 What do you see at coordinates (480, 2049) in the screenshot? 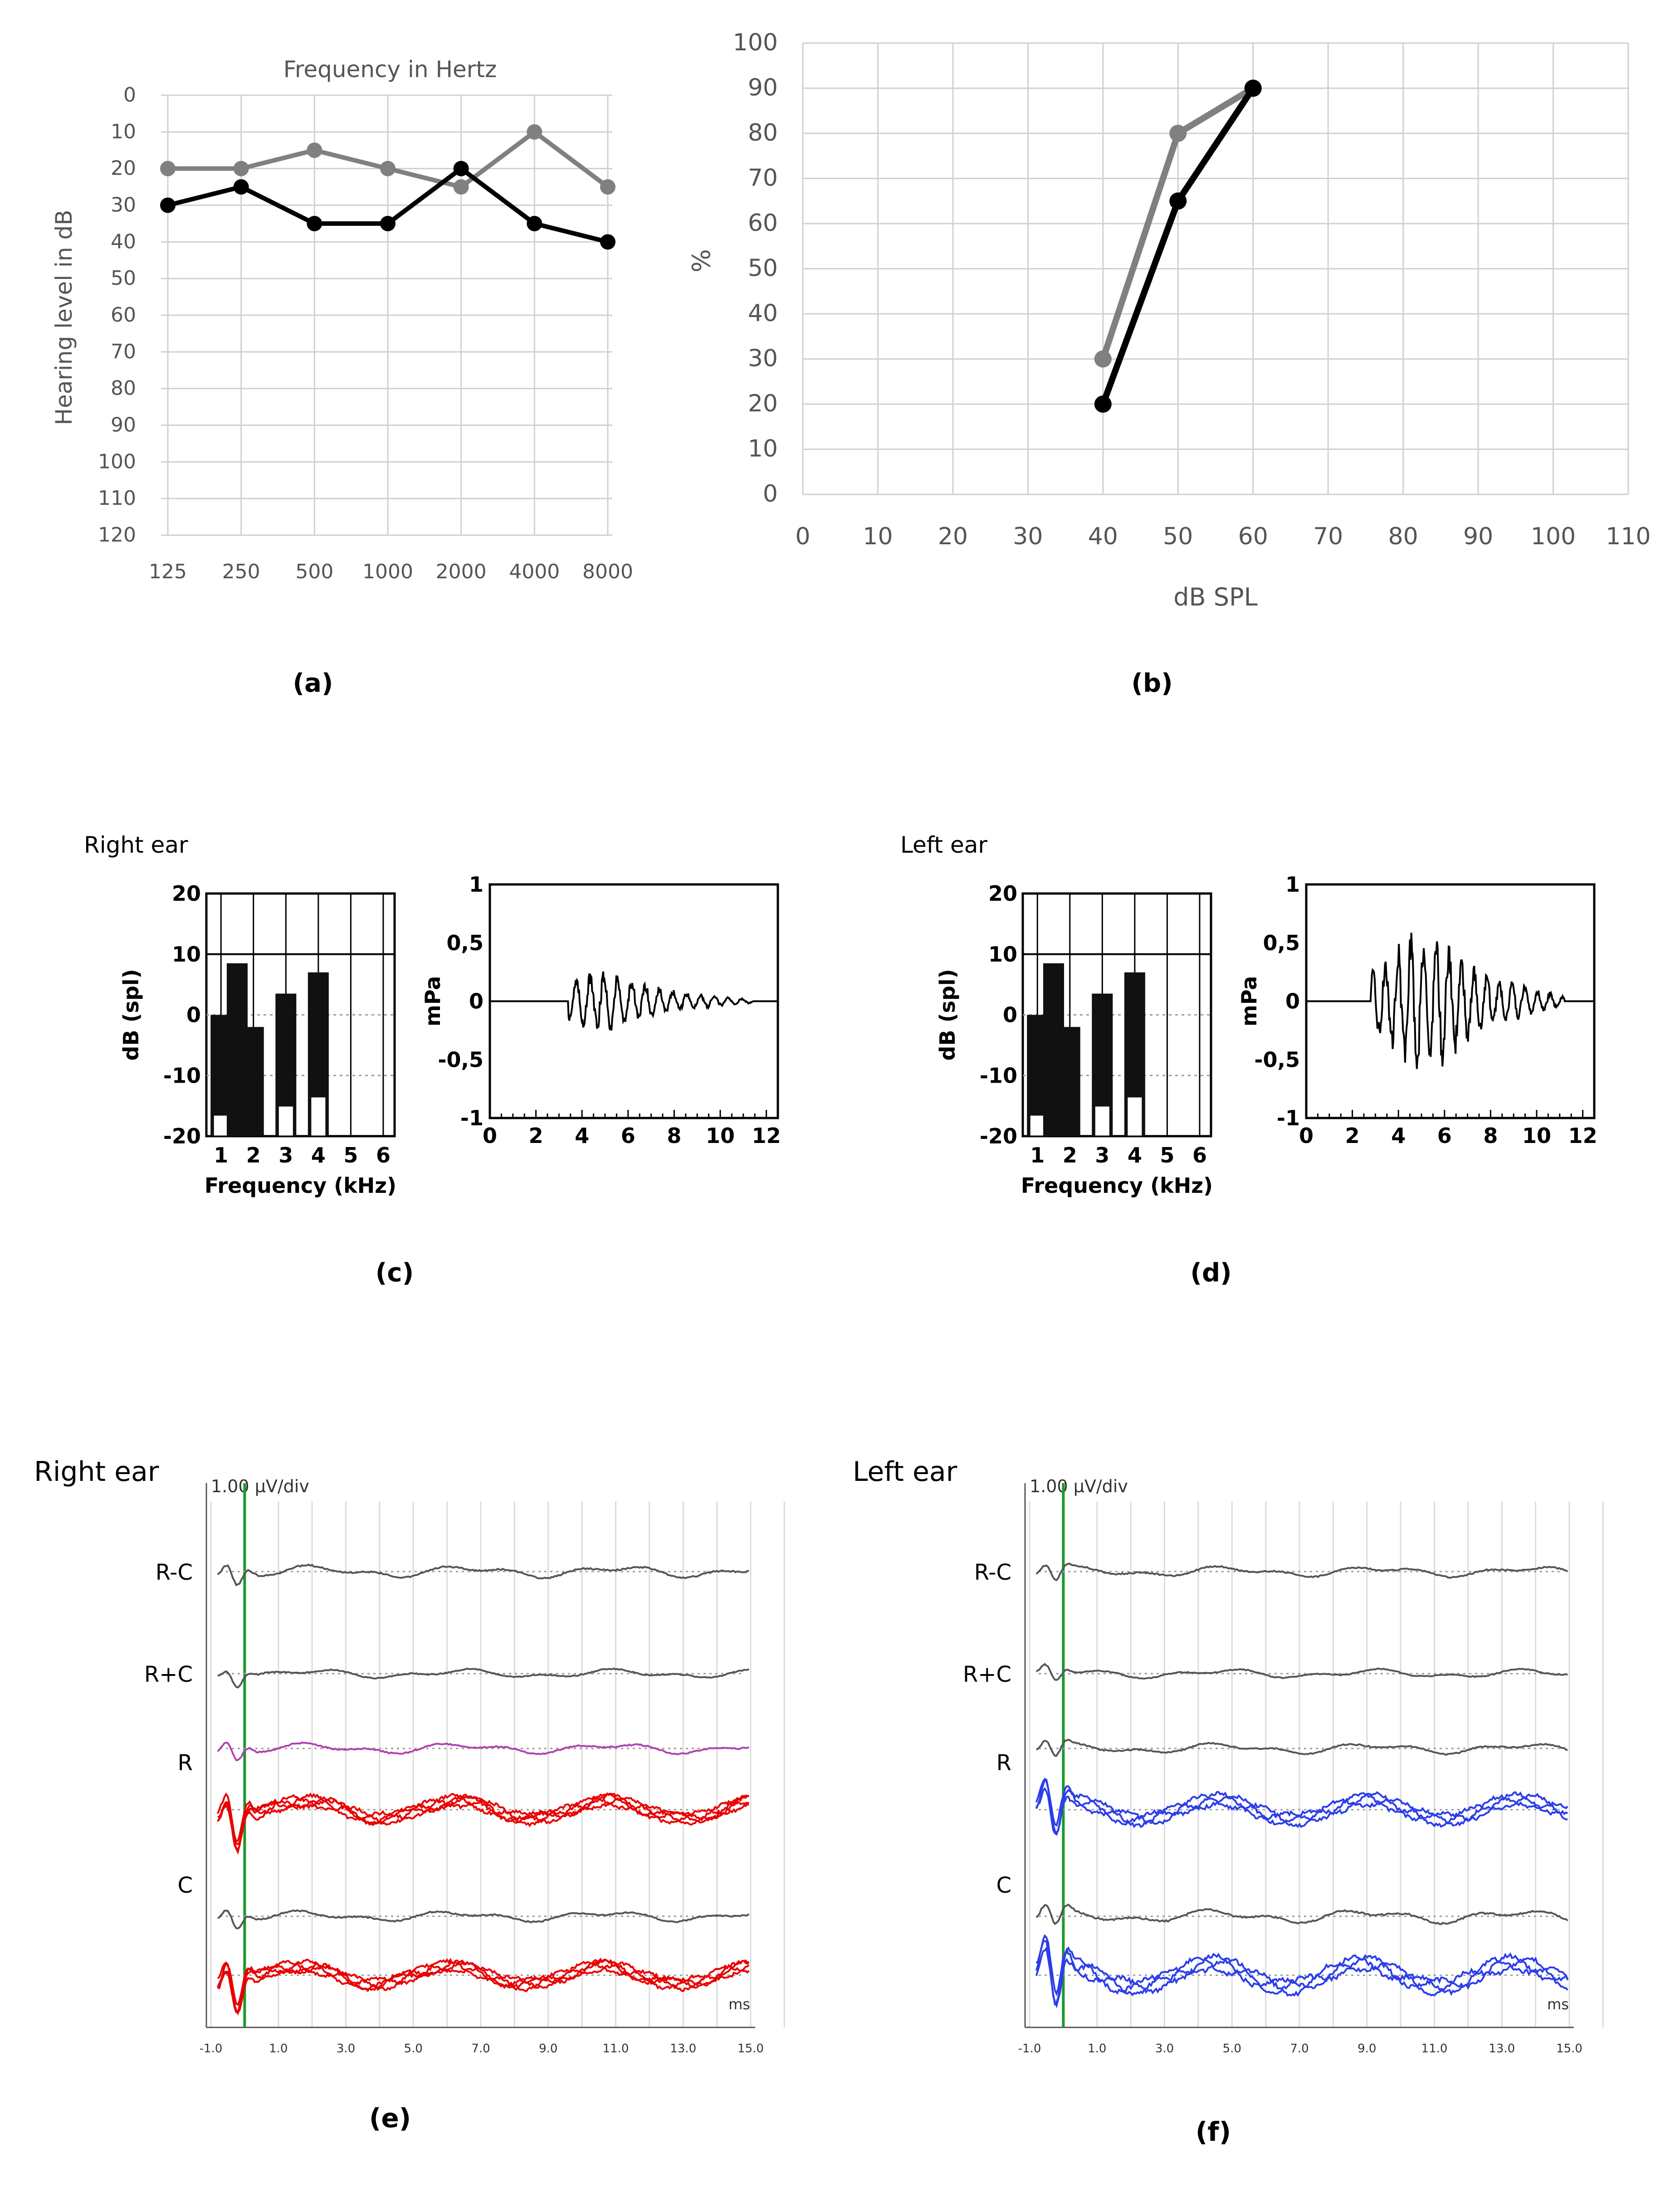
I see `x-tick-label: 7.0` at bounding box center [480, 2049].